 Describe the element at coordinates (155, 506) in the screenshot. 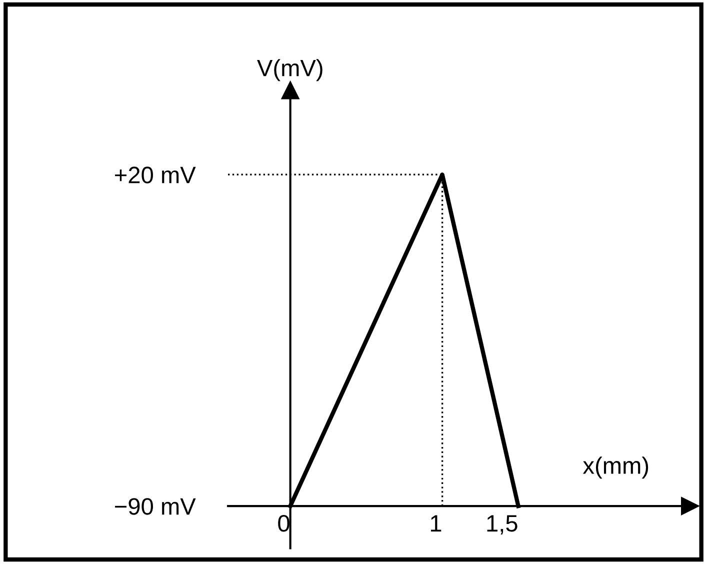

I see `y-tick-label: −90 mV` at that location.